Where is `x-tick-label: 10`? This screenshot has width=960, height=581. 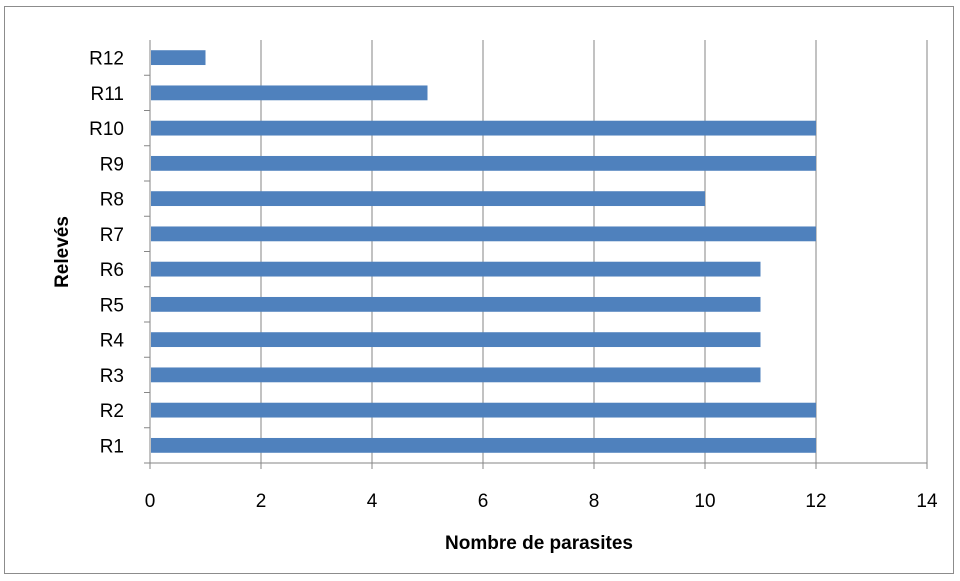
x-tick-label: 10 is located at coordinates (704, 501).